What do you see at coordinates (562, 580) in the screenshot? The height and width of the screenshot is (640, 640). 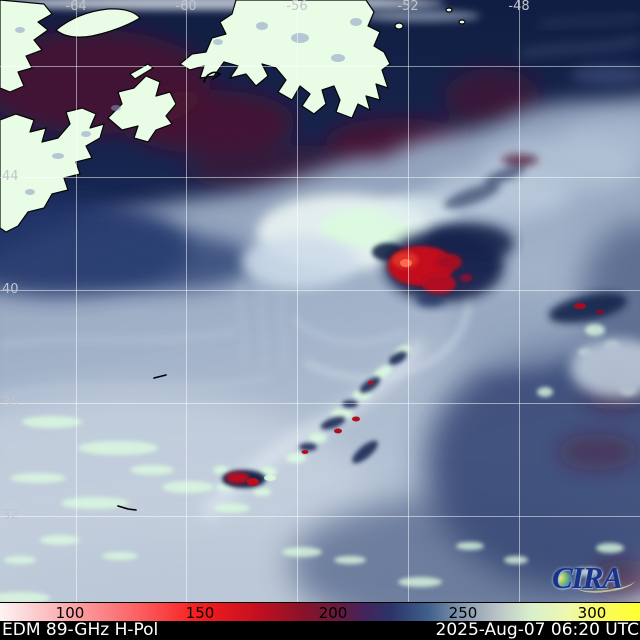 I see `globe-icon` at bounding box center [562, 580].